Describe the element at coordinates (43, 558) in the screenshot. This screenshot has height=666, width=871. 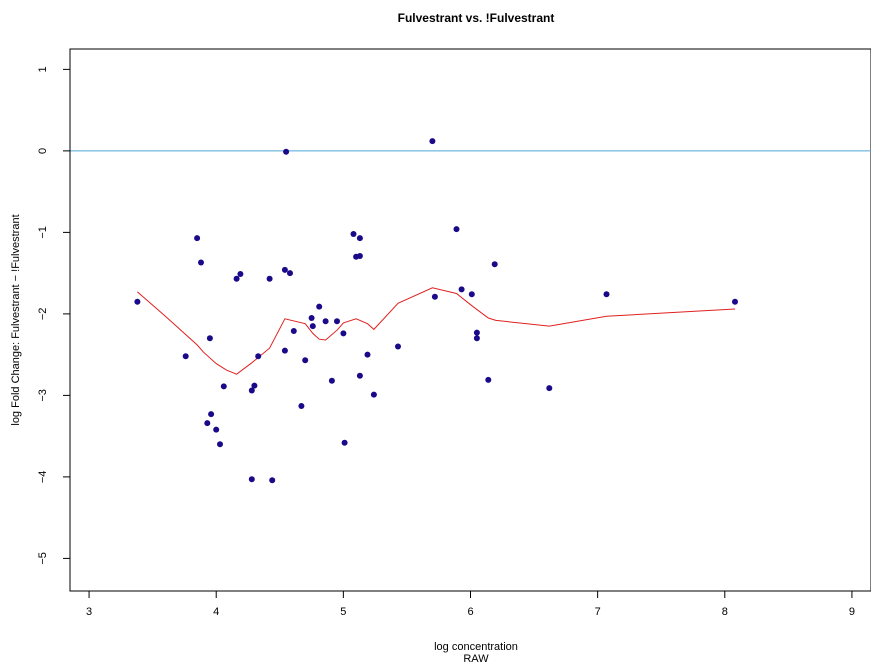
I see `y-tick-label: −5` at that location.